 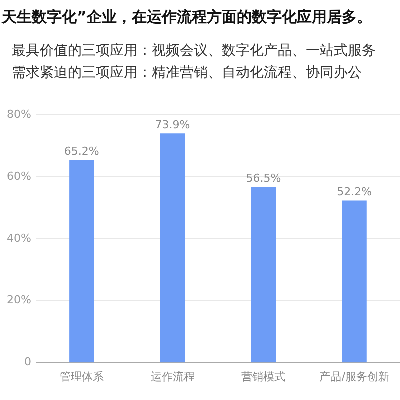 I want to click on y-tick-label: 40%, so click(x=19, y=238).